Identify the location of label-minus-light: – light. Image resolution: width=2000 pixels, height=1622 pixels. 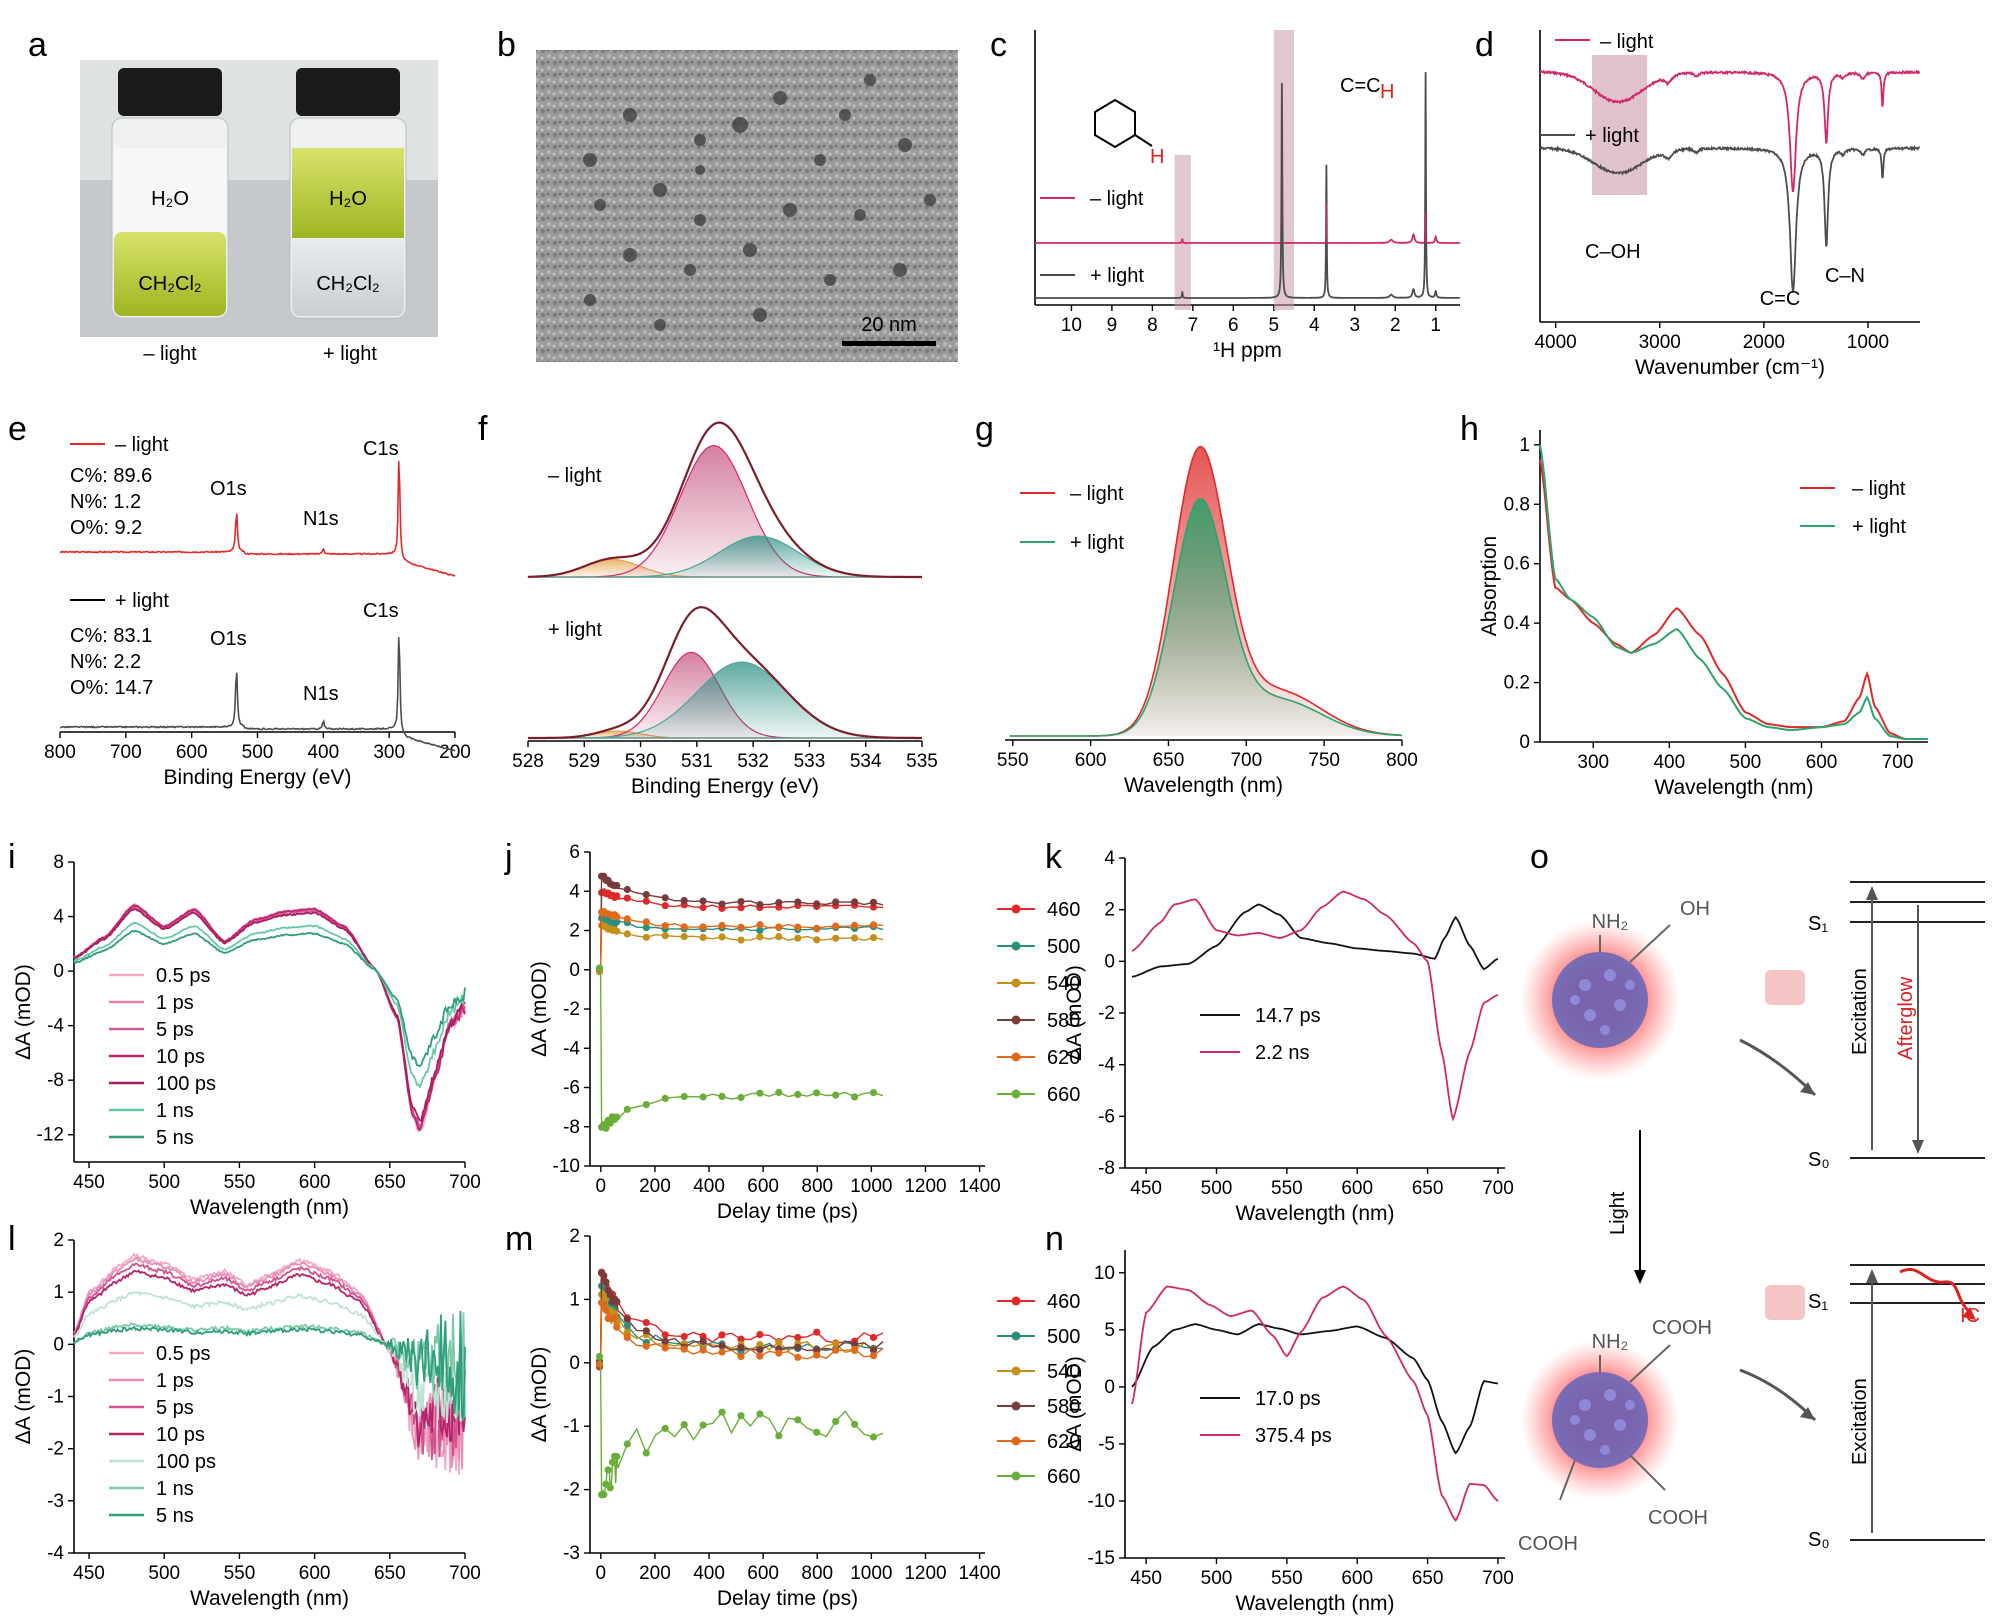
(170, 354).